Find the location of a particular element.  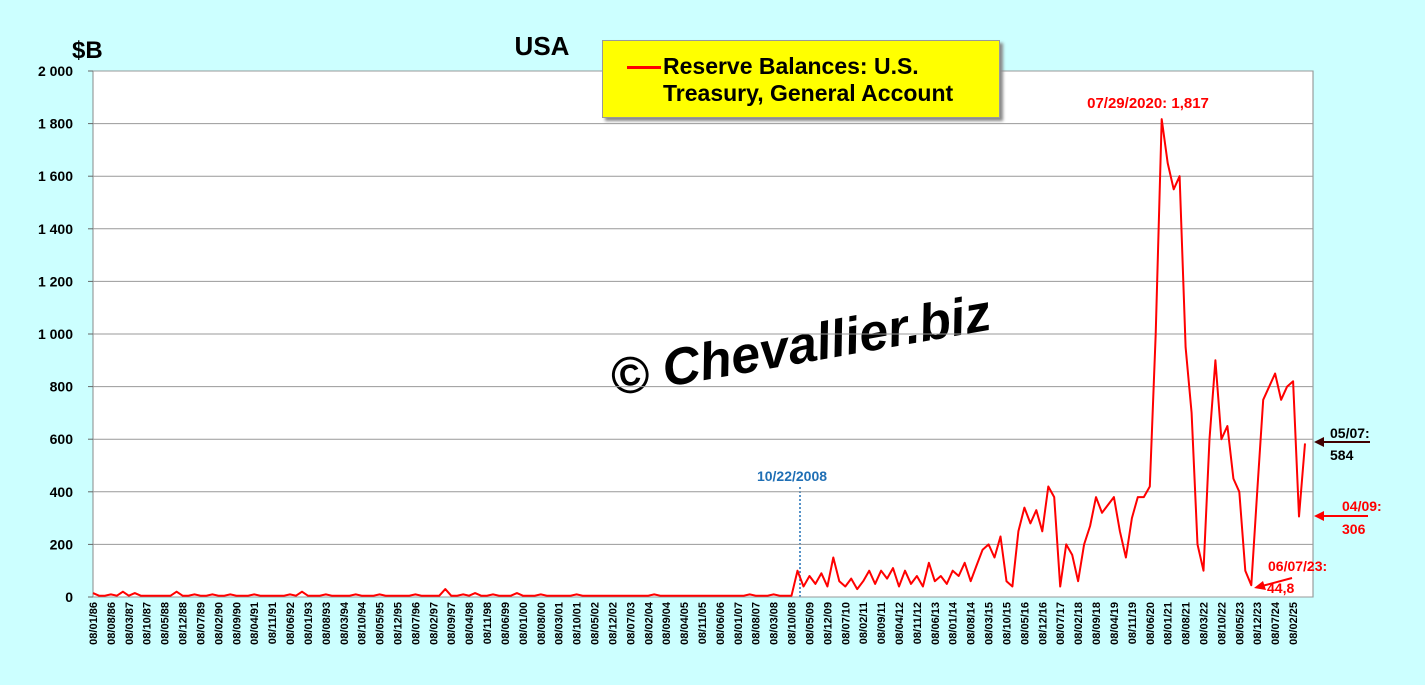

x-tick-label: 08/02/04 is located at coordinates (649, 623).